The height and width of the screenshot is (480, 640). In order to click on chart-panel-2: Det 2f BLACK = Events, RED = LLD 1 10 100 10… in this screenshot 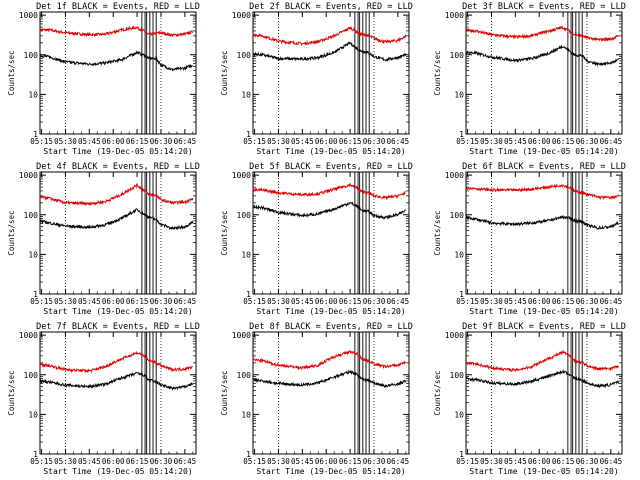, I will do `click(316, 79)`.